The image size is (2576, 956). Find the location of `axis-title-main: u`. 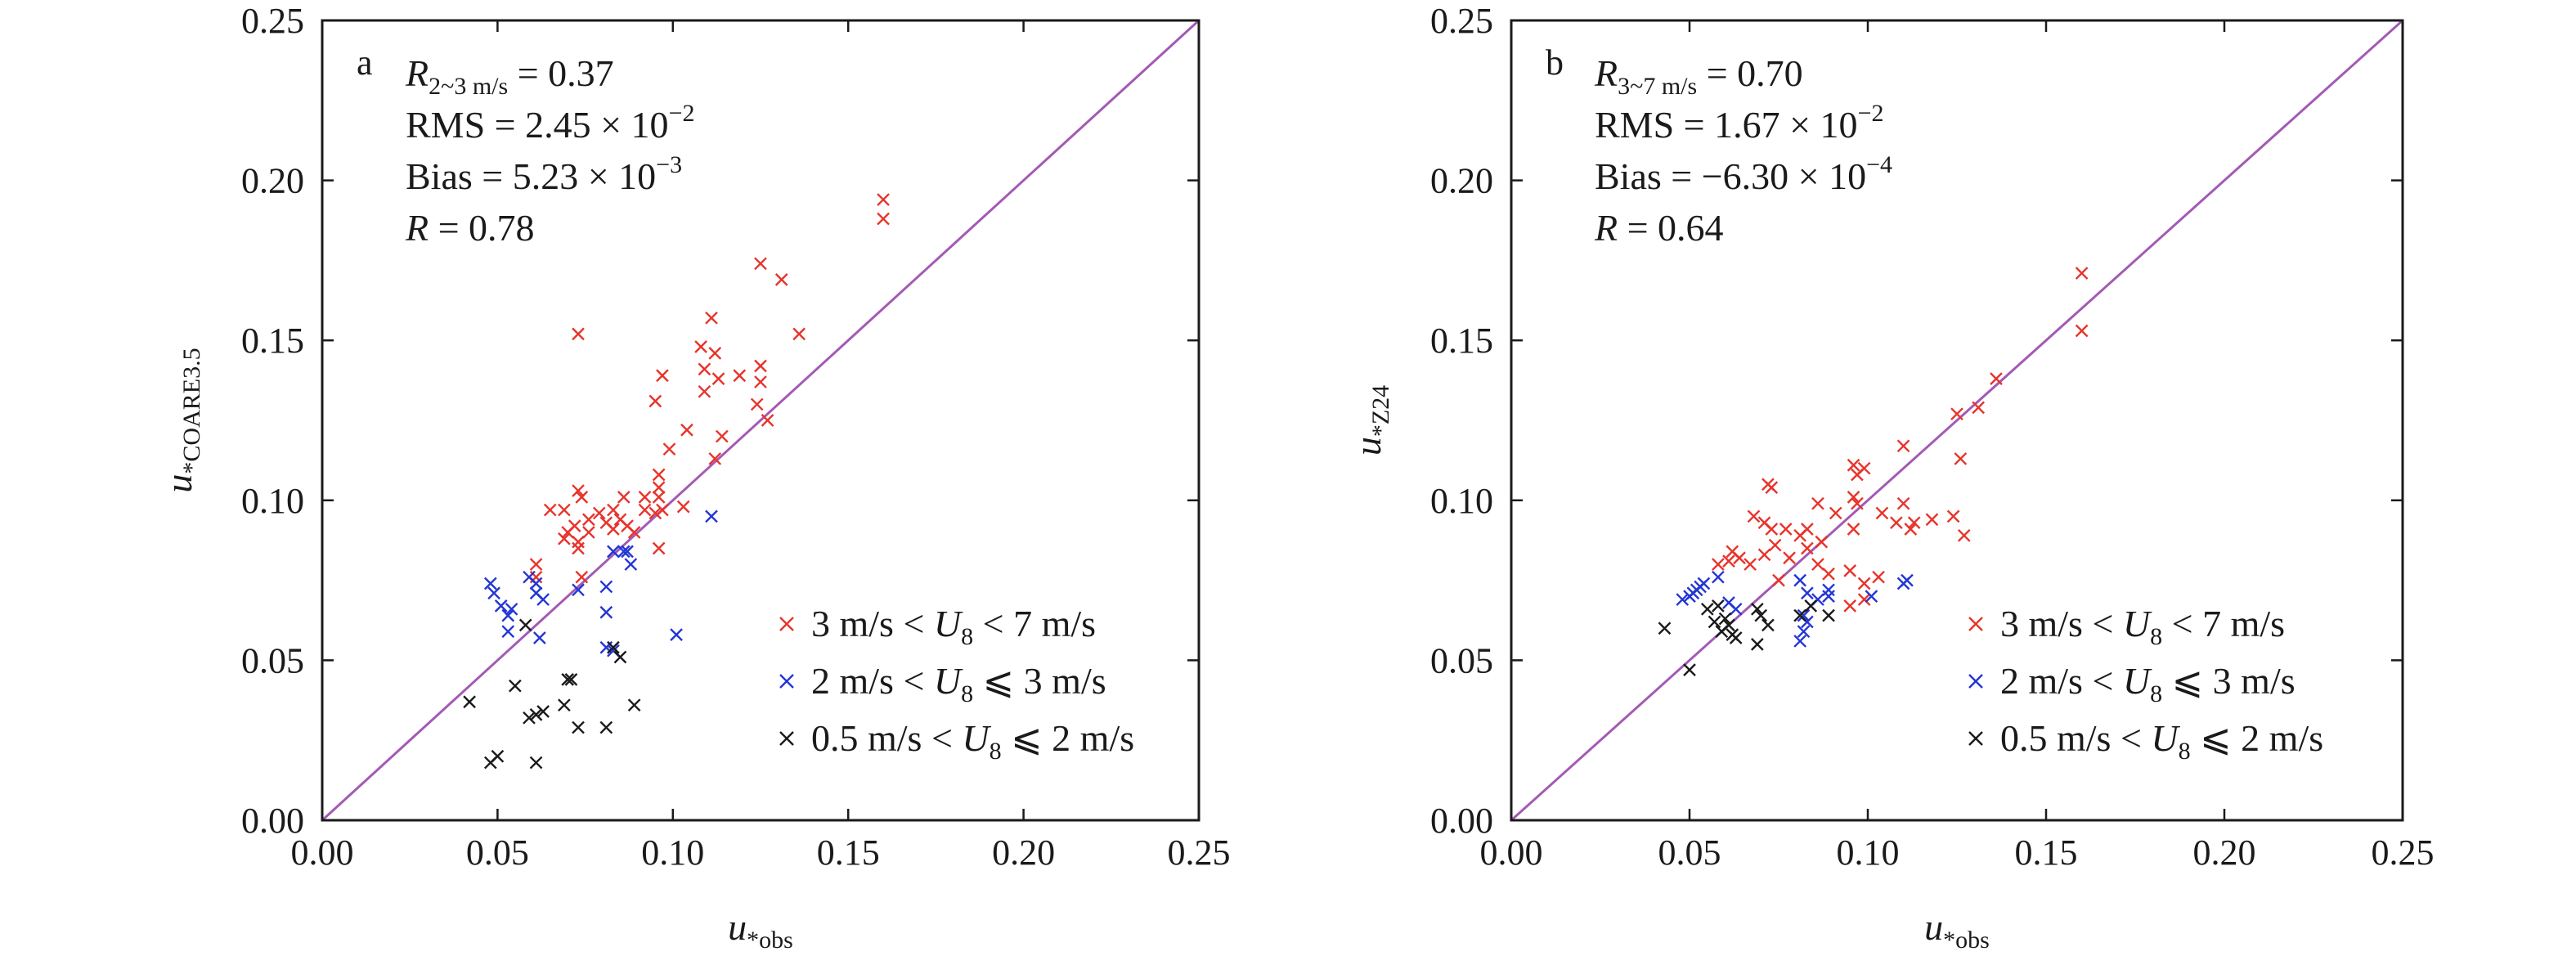

axis-title-main: u is located at coordinates (1368, 446).